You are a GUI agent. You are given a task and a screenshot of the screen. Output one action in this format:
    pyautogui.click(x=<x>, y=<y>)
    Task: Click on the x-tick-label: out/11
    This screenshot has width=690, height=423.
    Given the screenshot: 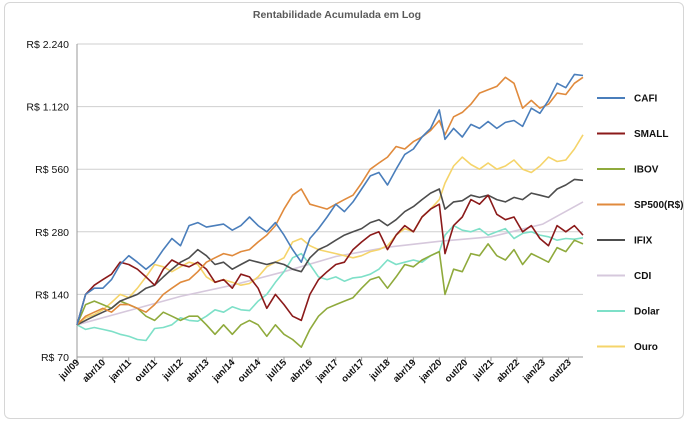 What is the action you would take?
    pyautogui.click(x=147, y=371)
    